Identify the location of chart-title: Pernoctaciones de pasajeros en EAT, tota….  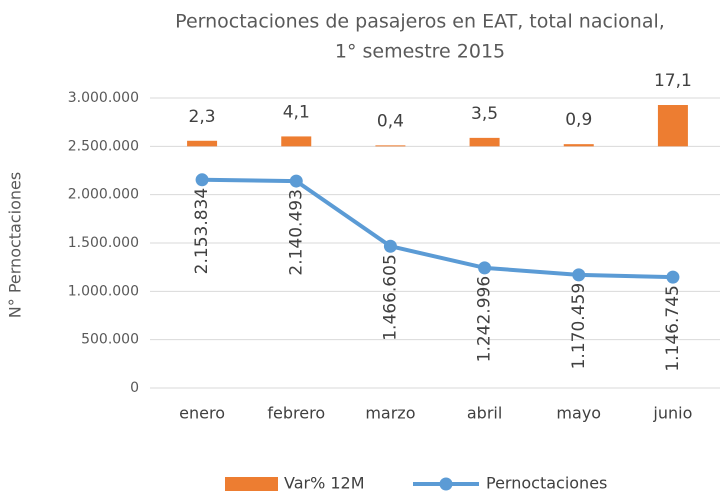
(420, 22).